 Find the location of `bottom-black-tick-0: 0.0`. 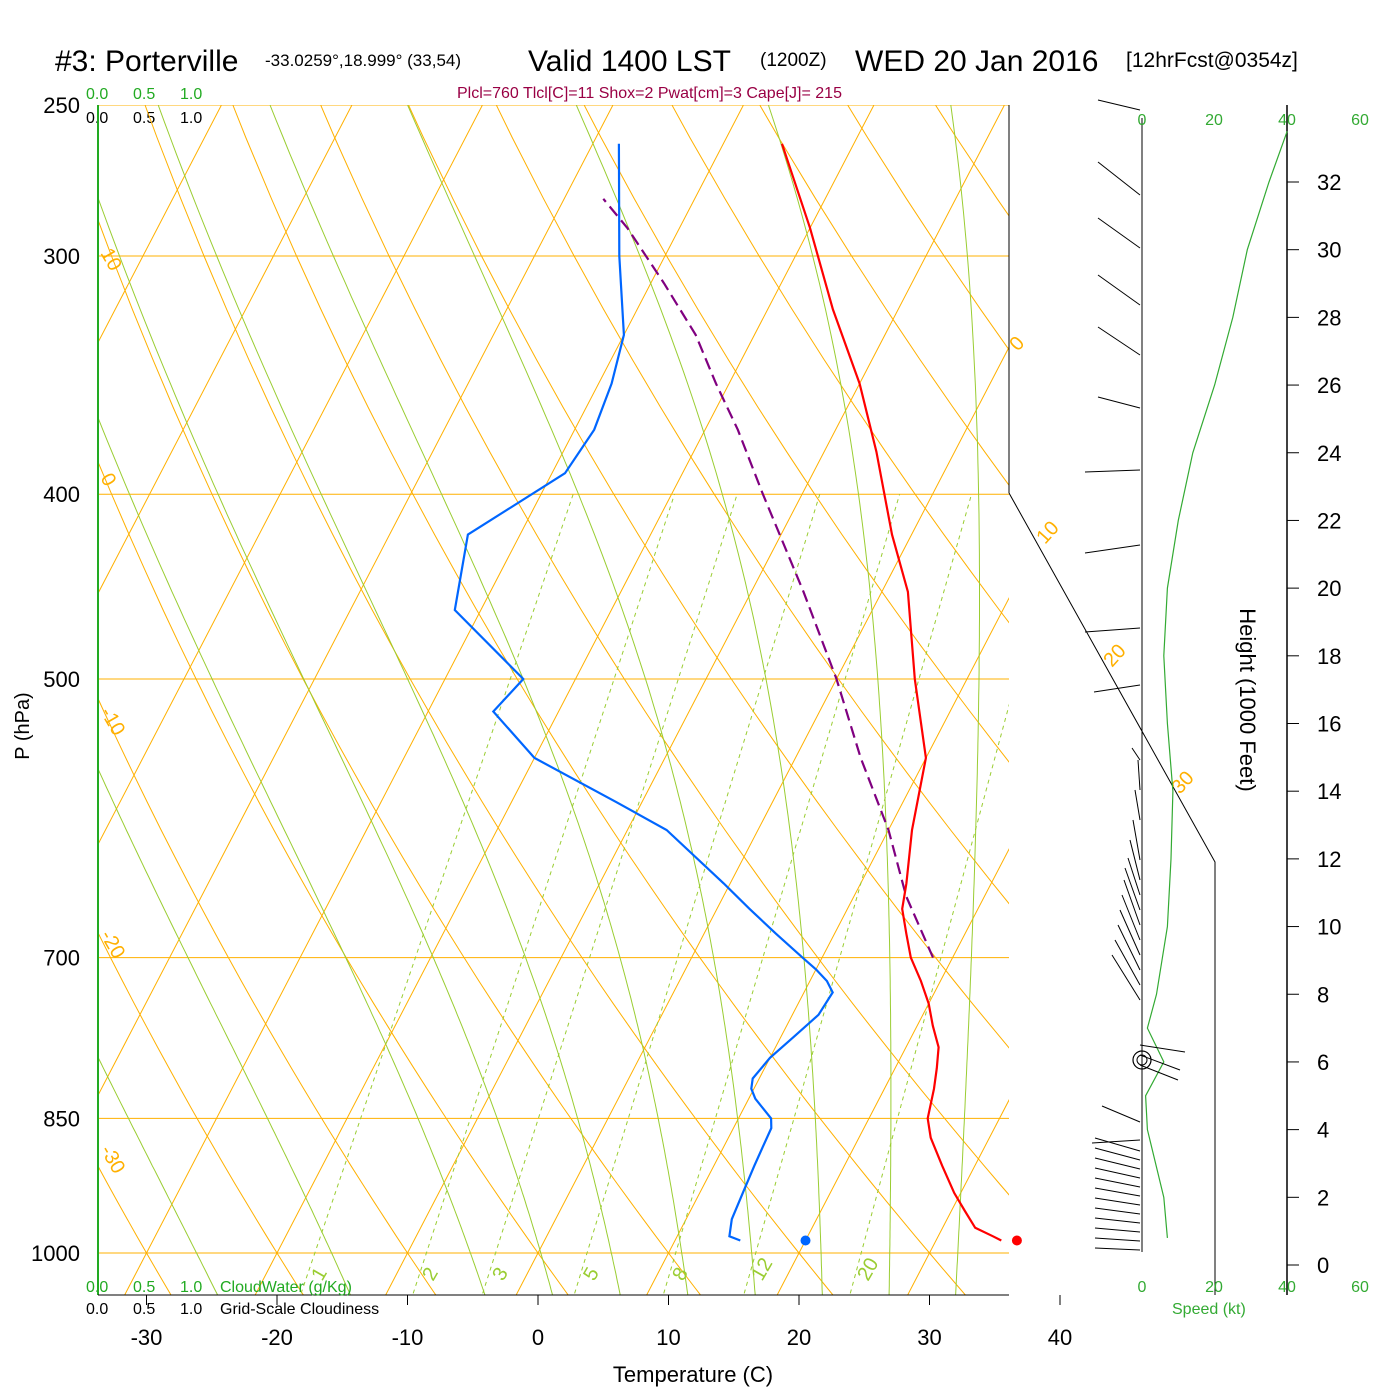

bottom-black-tick-0: 0.0 is located at coordinates (97, 1309).